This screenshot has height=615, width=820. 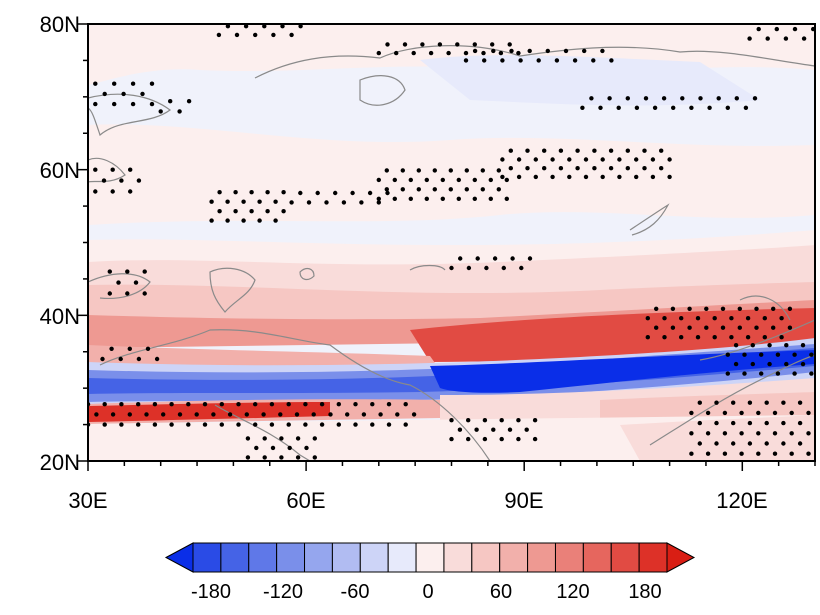 What do you see at coordinates (87, 500) in the screenshot?
I see `lon-tick-label: 30E` at bounding box center [87, 500].